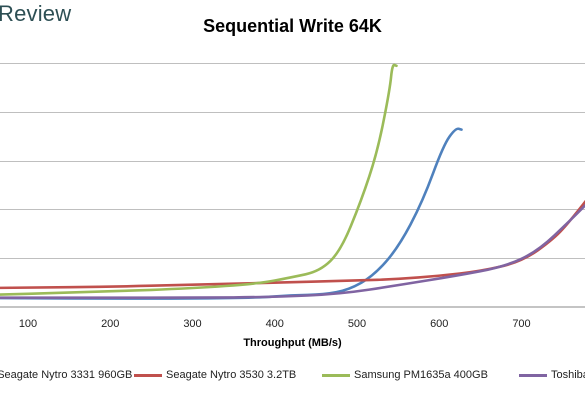 The height and width of the screenshot is (401, 585). What do you see at coordinates (421, 375) in the screenshot?
I see `legend-label: Samsung PM1635a 400GB` at bounding box center [421, 375].